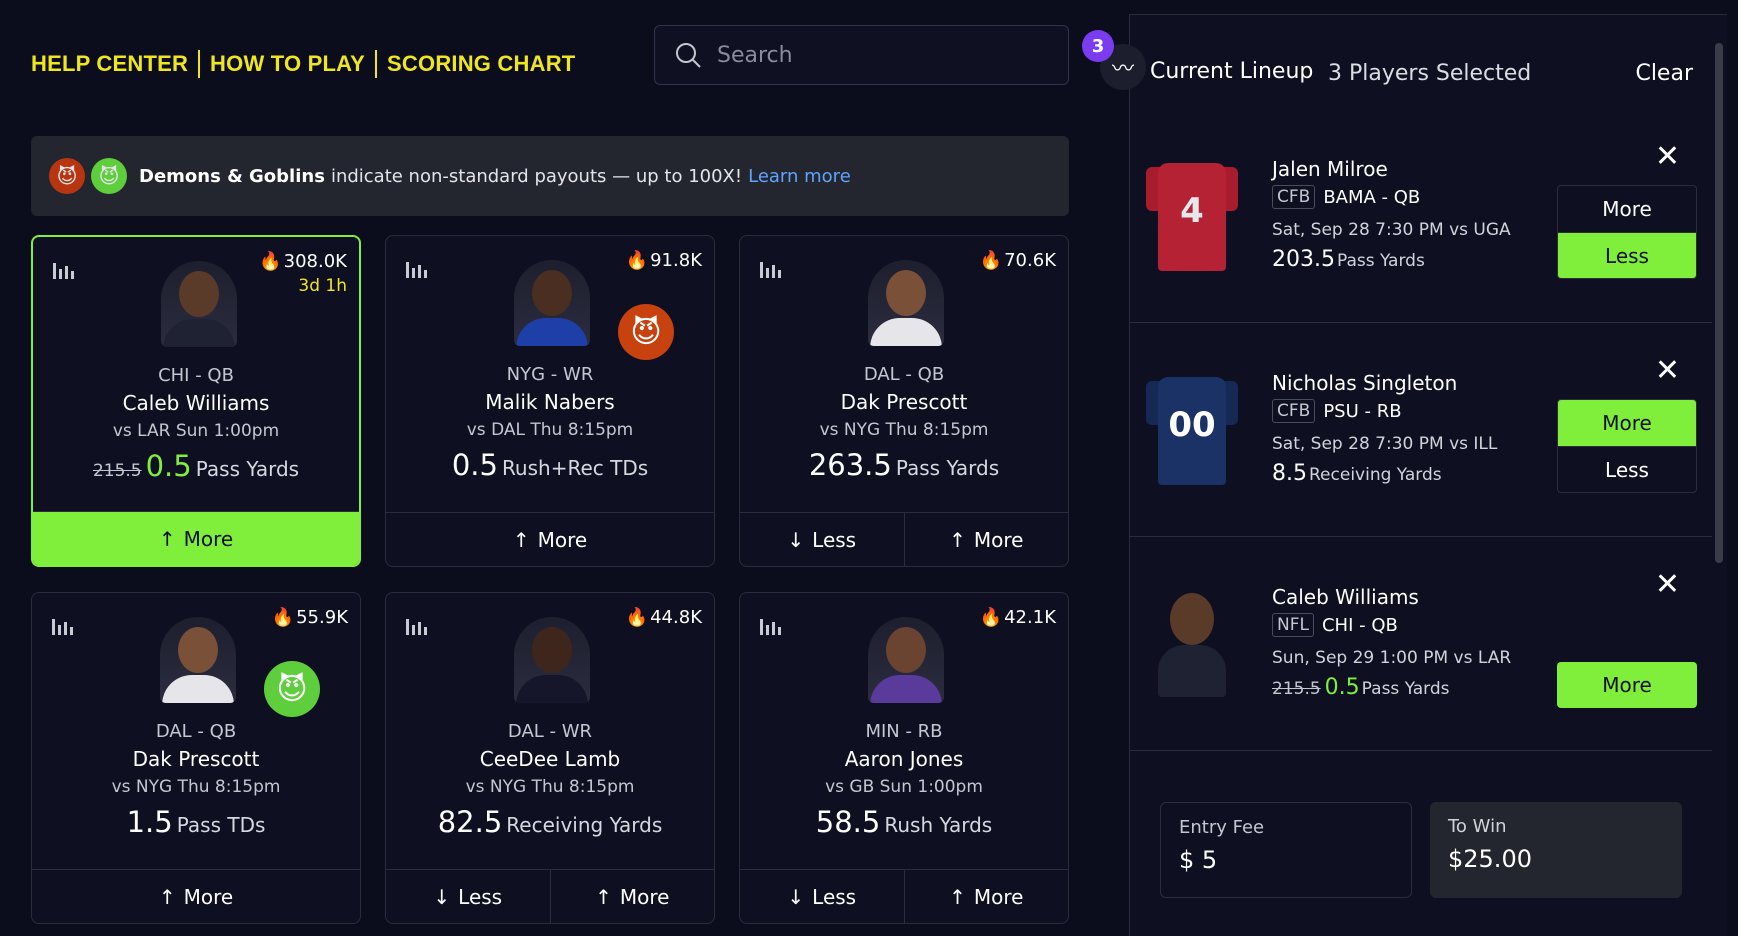  What do you see at coordinates (1123, 67) in the screenshot?
I see `activity-icon: 〰` at bounding box center [1123, 67].